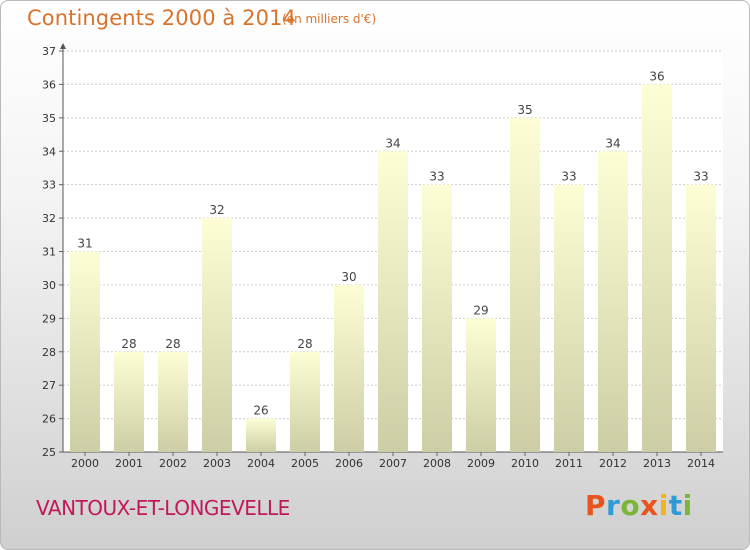 The image size is (750, 550). I want to click on x-tick-label: 2002, so click(173, 463).